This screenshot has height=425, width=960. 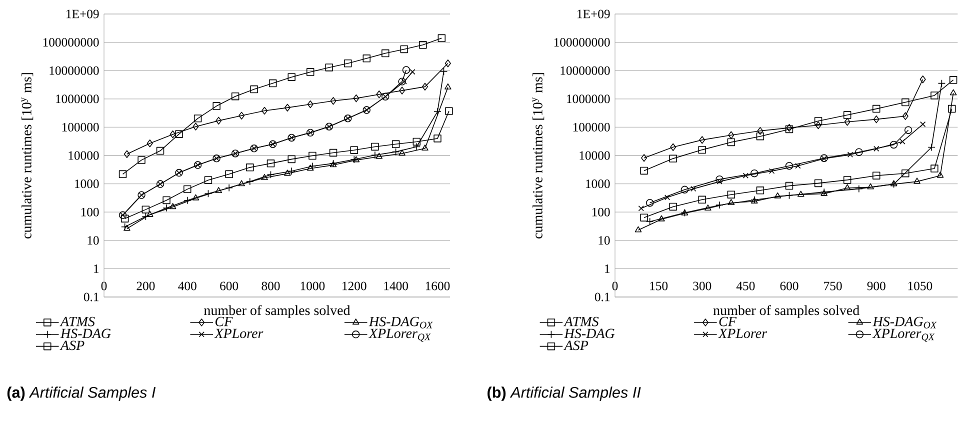 I want to click on x-tick-label: 800, so click(x=271, y=286).